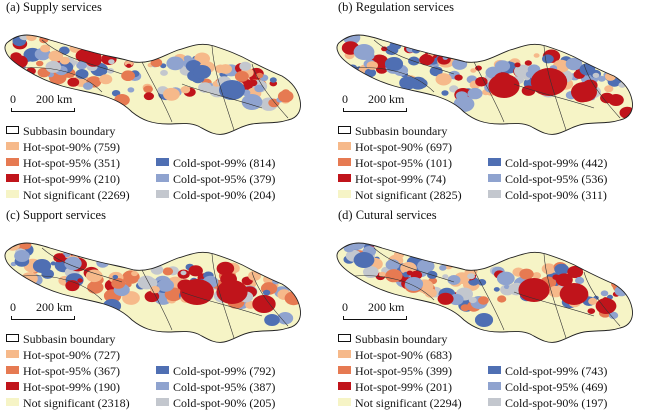 Image resolution: width=650 pixels, height=415 pixels. Describe the element at coordinates (403, 147) in the screenshot. I see `legend-label: Hot-spot-90% (697)` at that location.